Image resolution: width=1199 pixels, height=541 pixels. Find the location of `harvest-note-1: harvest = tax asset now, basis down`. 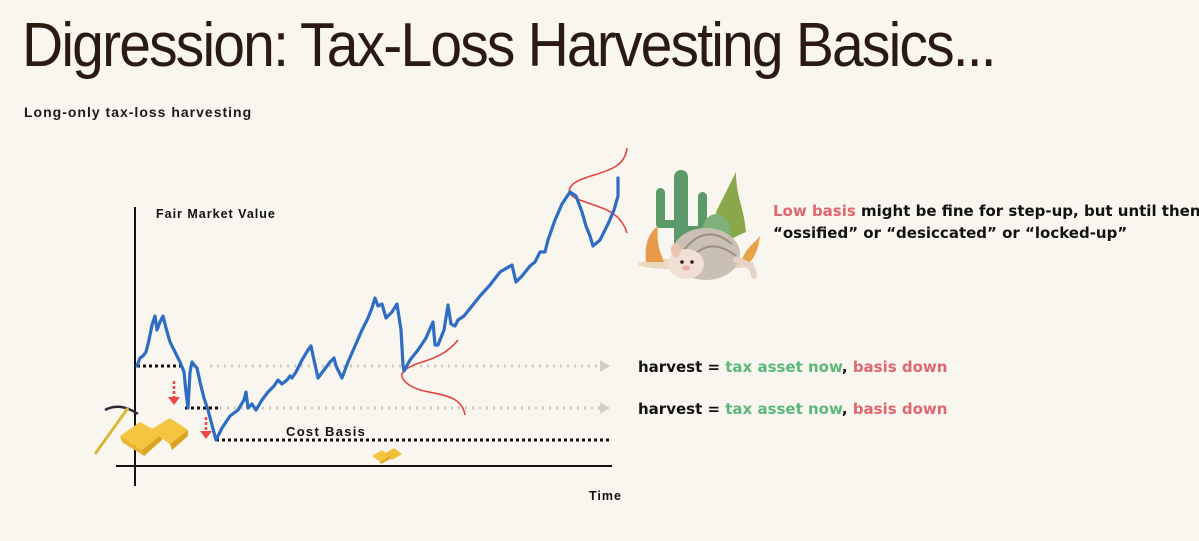

harvest-note-1: harvest = tax asset now, basis down is located at coordinates (792, 367).